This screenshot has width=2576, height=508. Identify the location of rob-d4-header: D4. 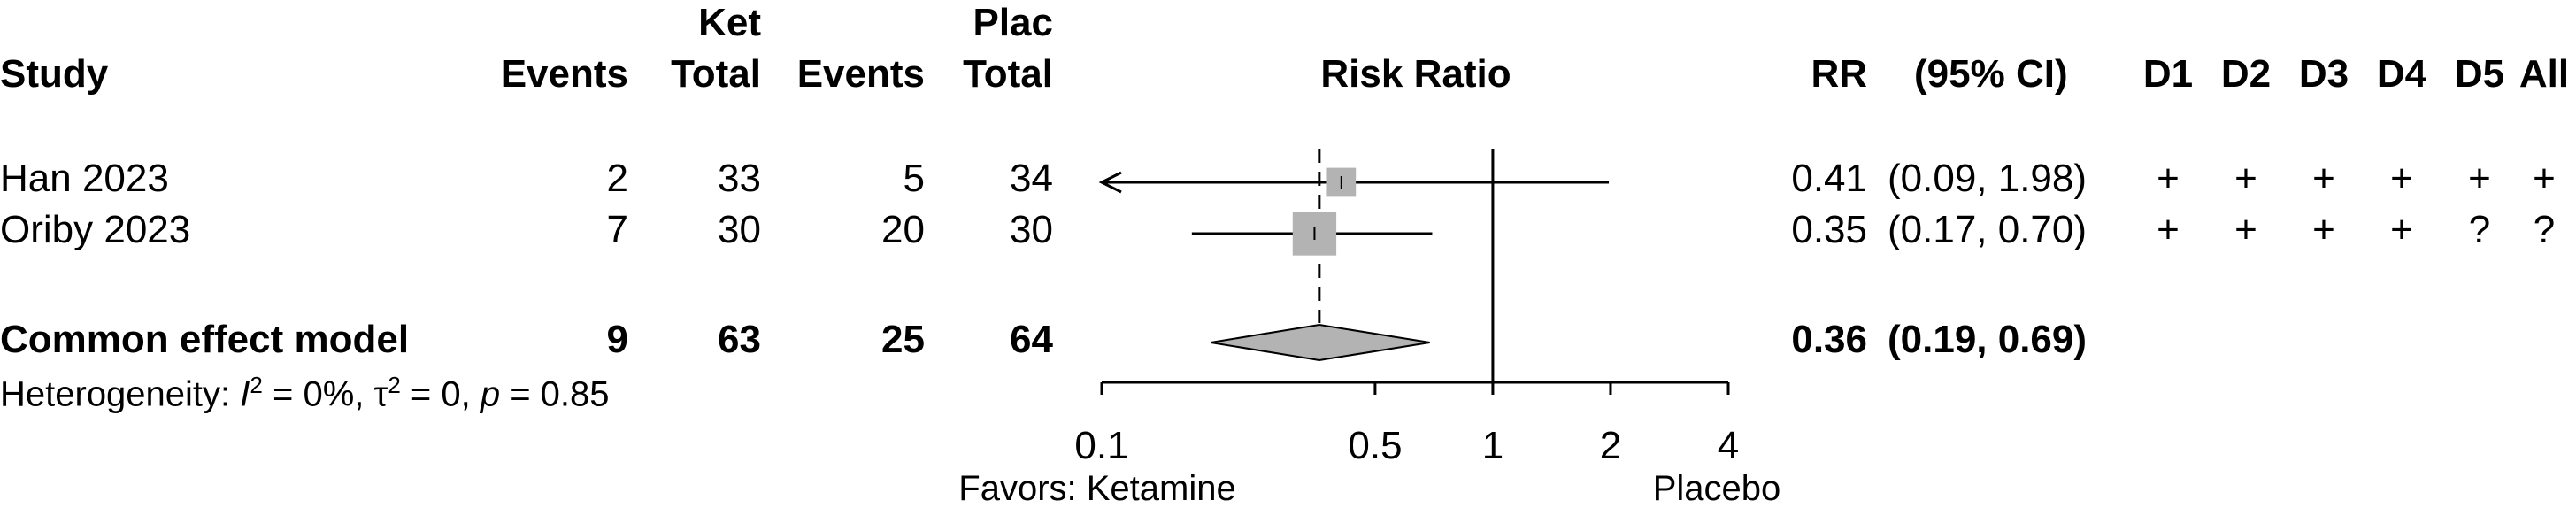
(2401, 74).